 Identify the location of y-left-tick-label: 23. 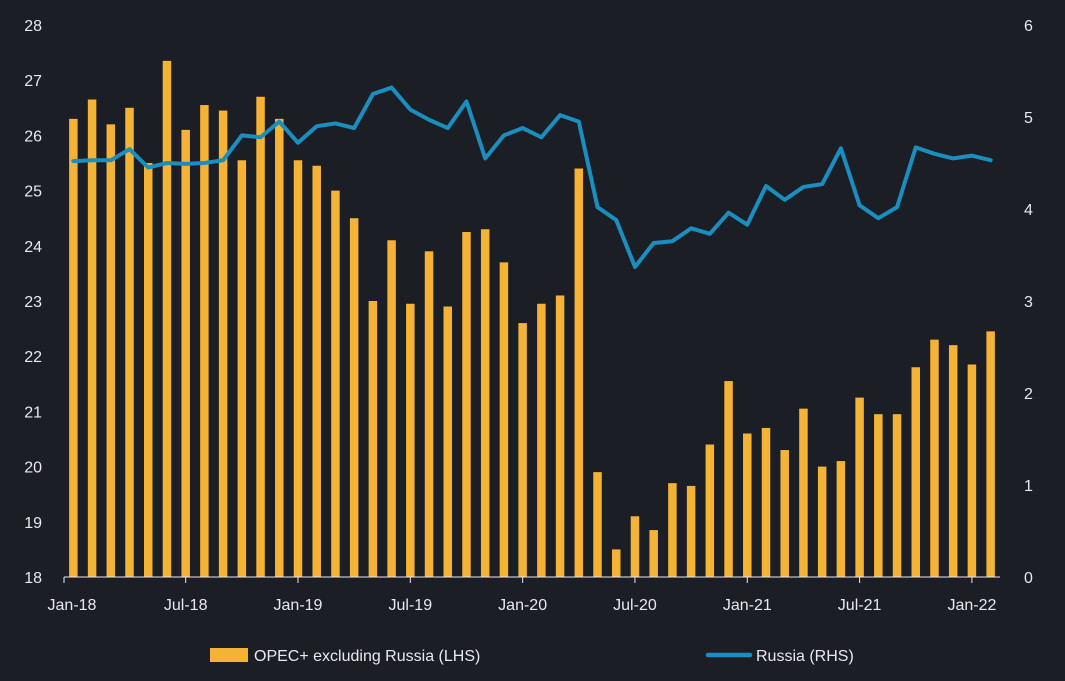
(33, 302).